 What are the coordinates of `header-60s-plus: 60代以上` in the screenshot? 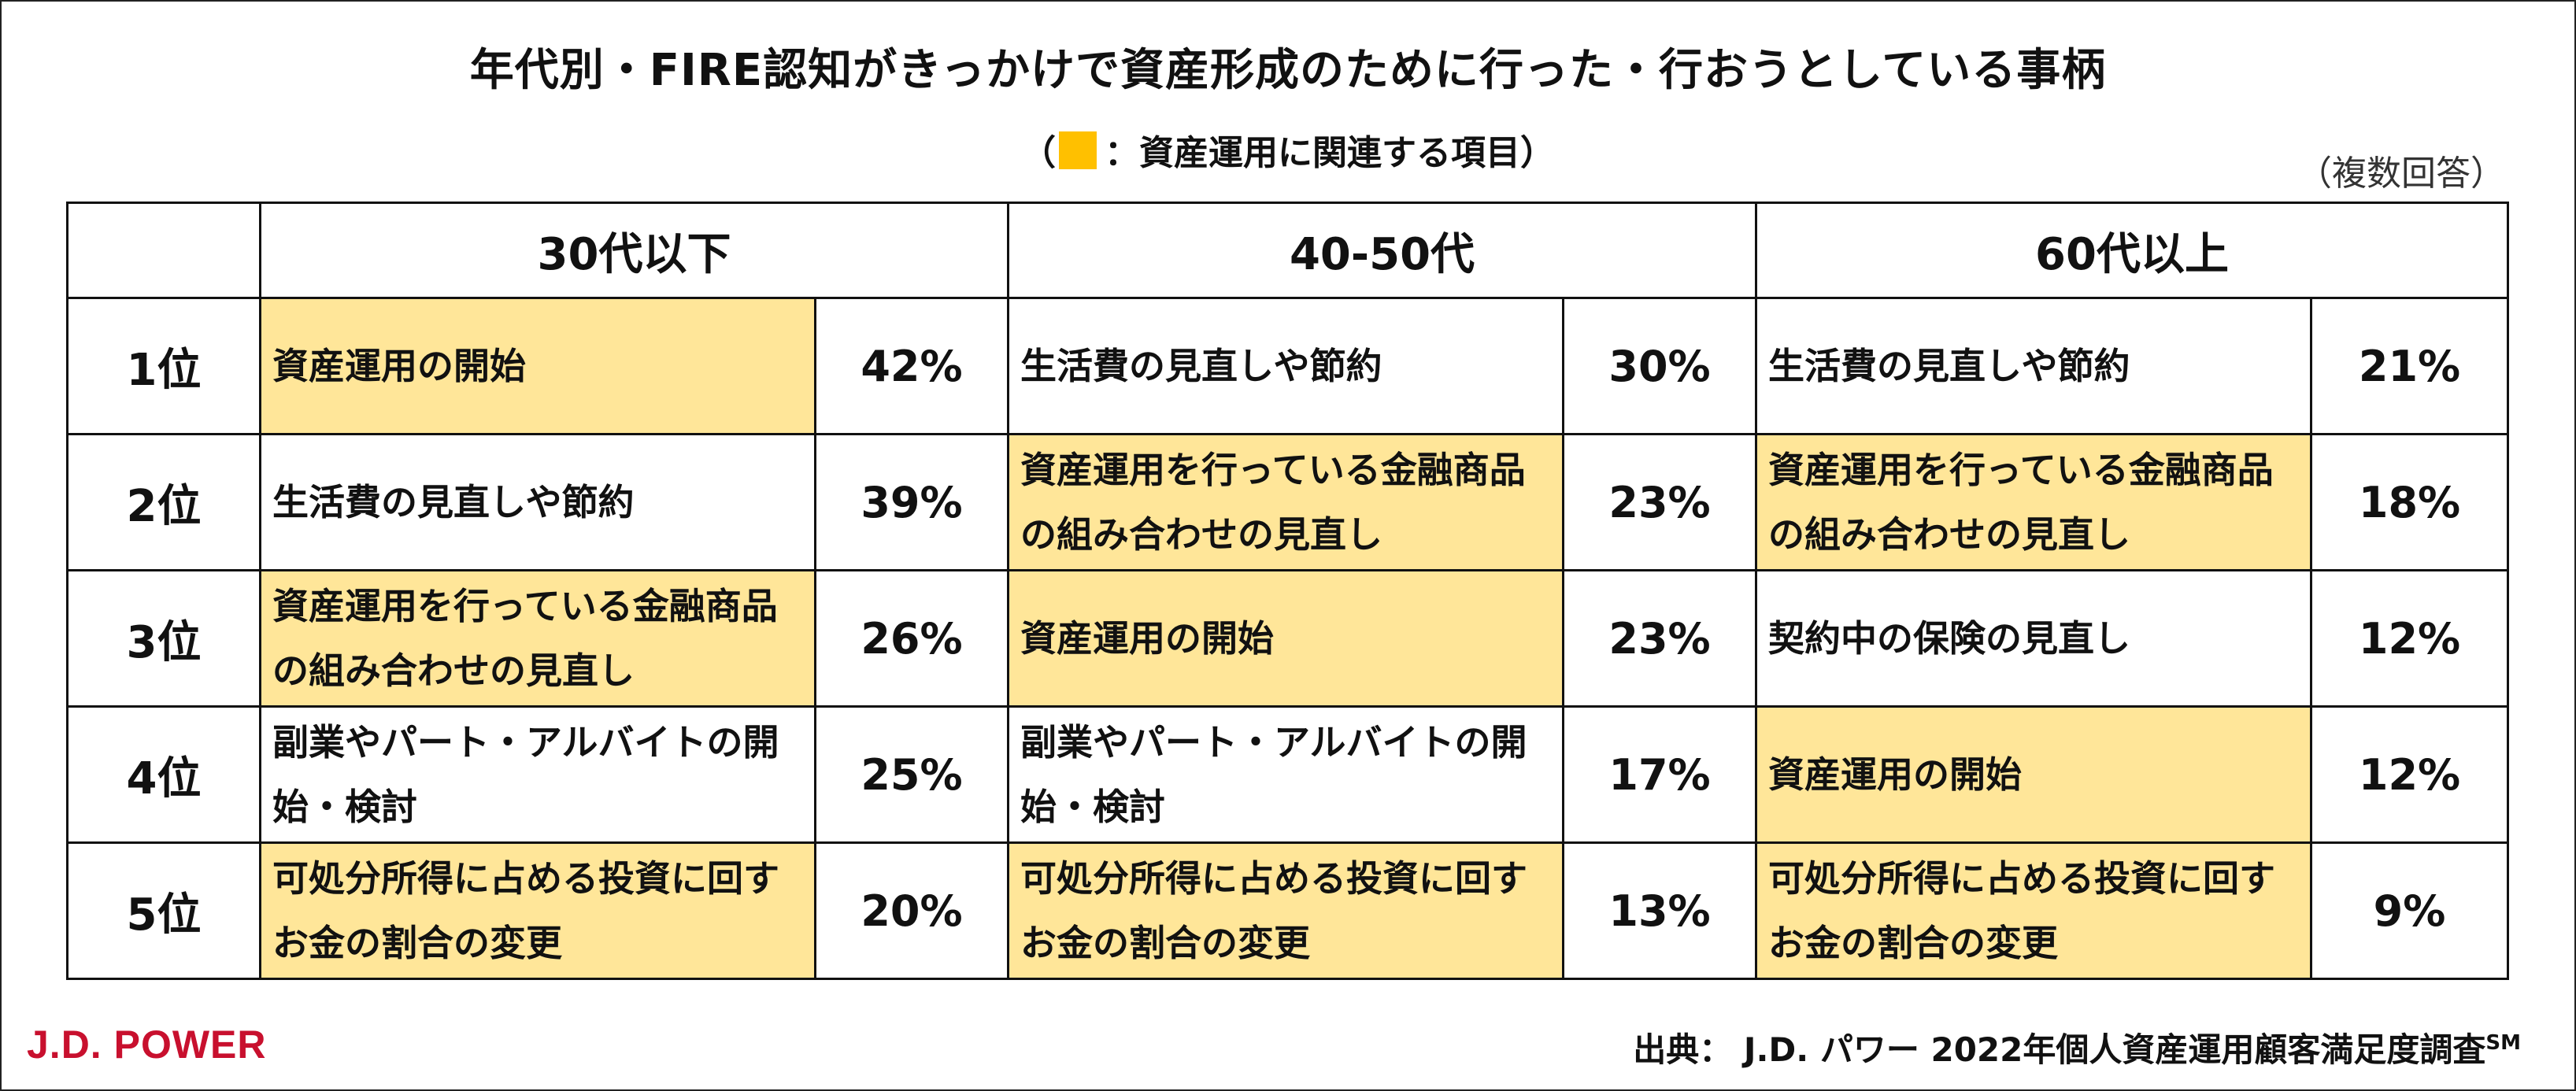 It's located at (2132, 251).